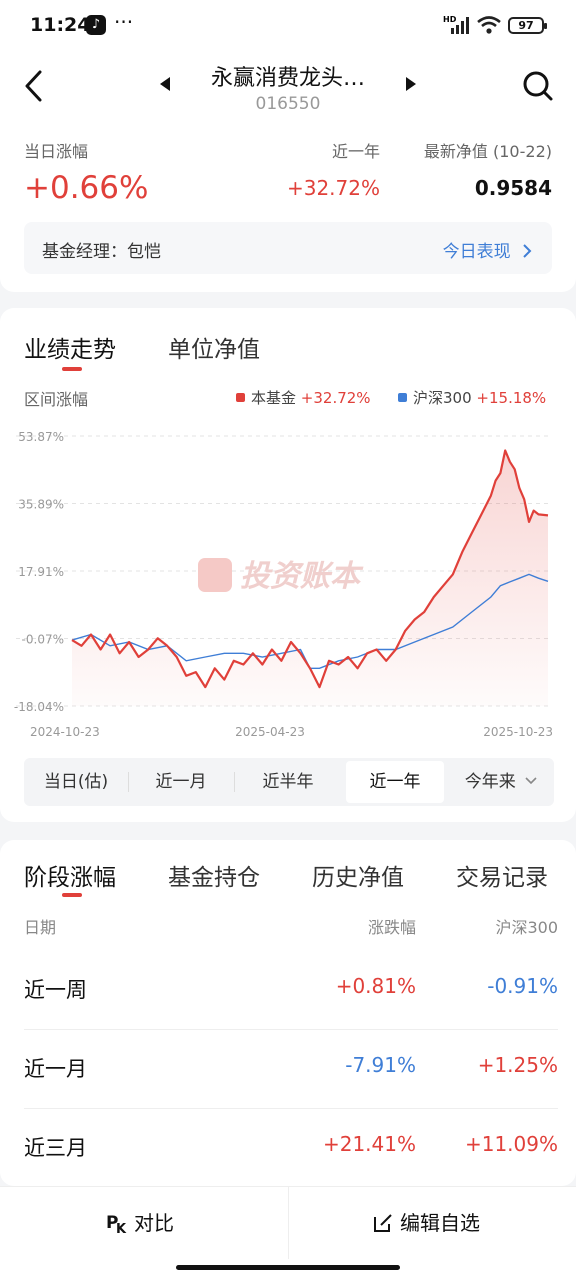 This screenshot has width=576, height=1280. I want to click on search-button, so click(538, 86).